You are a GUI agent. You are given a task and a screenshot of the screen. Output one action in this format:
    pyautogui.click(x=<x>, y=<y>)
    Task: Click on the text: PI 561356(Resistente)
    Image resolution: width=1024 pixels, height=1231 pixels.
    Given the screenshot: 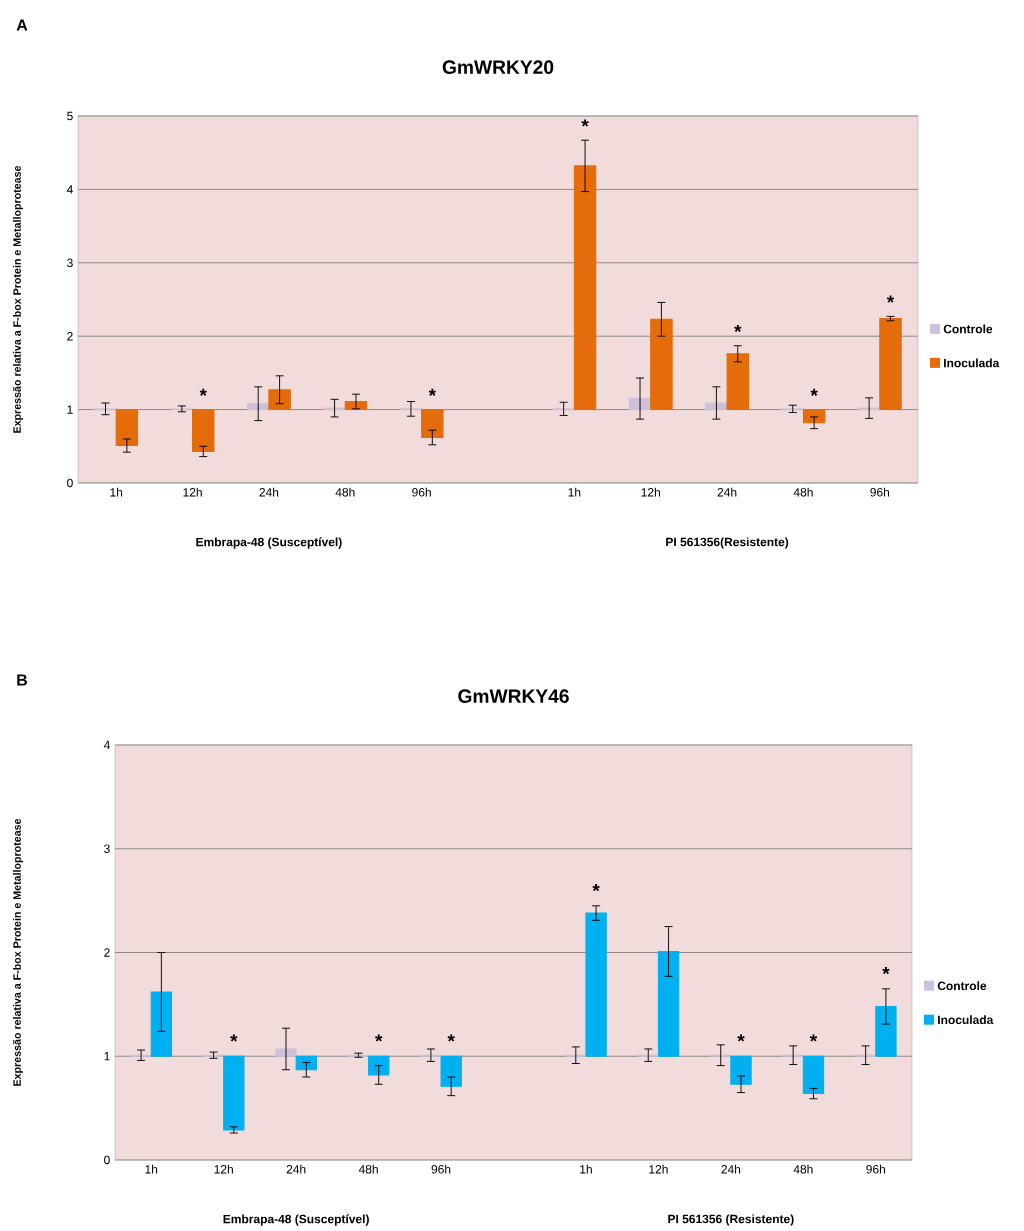 What is the action you would take?
    pyautogui.click(x=727, y=543)
    